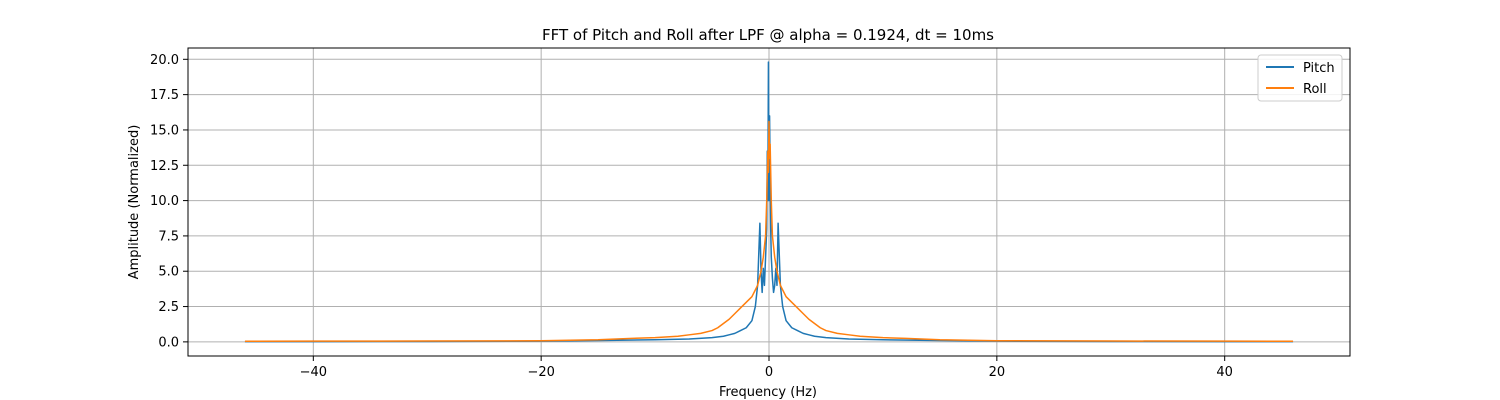 Image resolution: width=1500 pixels, height=400 pixels. What do you see at coordinates (313, 372) in the screenshot?
I see `x-tick-label: −40` at bounding box center [313, 372].